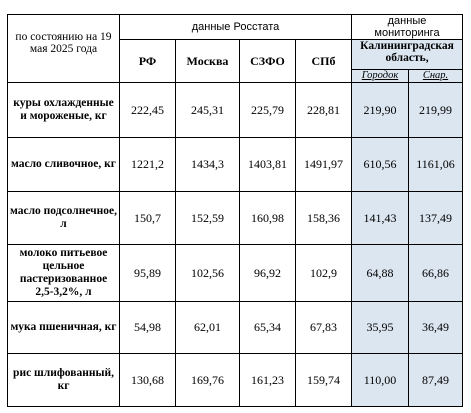 The image size is (471, 413). Describe the element at coordinates (63, 380) in the screenshot. I see `product-name: рис шлифованный, кг` at that location.